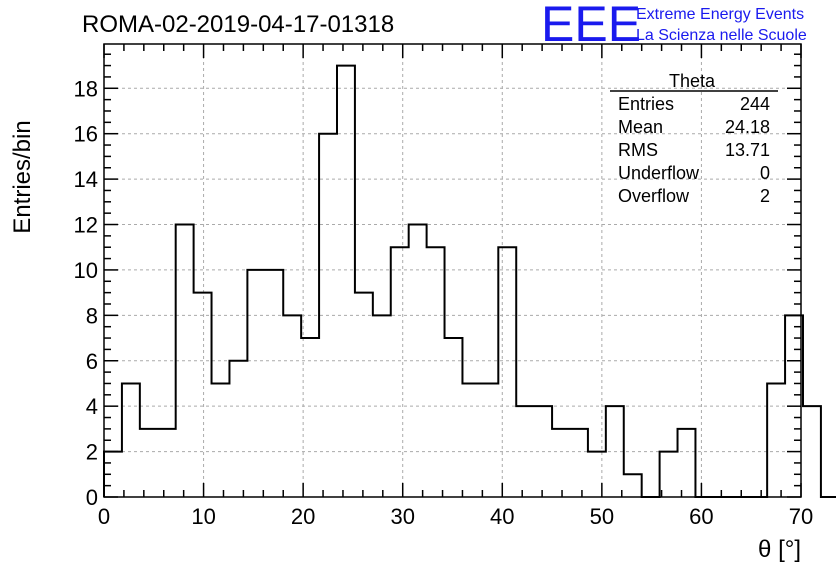 Image resolution: width=836 pixels, height=572 pixels. What do you see at coordinates (238, 24) in the screenshot?
I see `run-title: ROMA-02-2019-04-17-01318` at bounding box center [238, 24].